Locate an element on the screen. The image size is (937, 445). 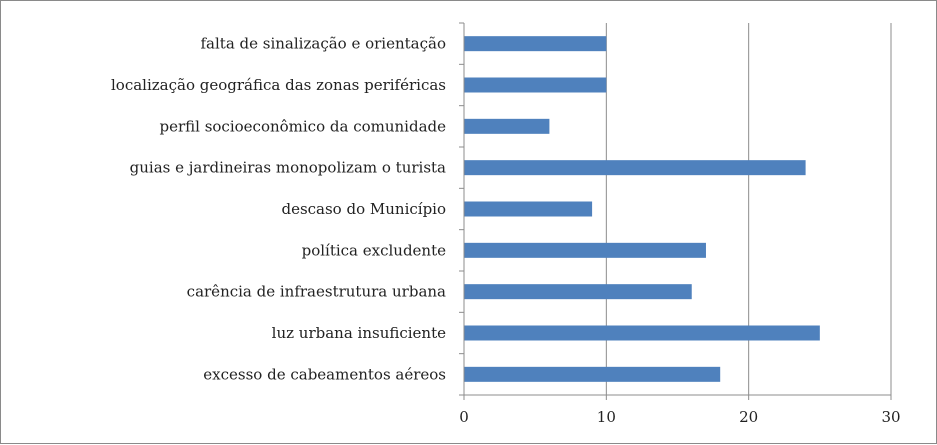
category-label: perfil socioeconômico da comunidade is located at coordinates (302, 126).